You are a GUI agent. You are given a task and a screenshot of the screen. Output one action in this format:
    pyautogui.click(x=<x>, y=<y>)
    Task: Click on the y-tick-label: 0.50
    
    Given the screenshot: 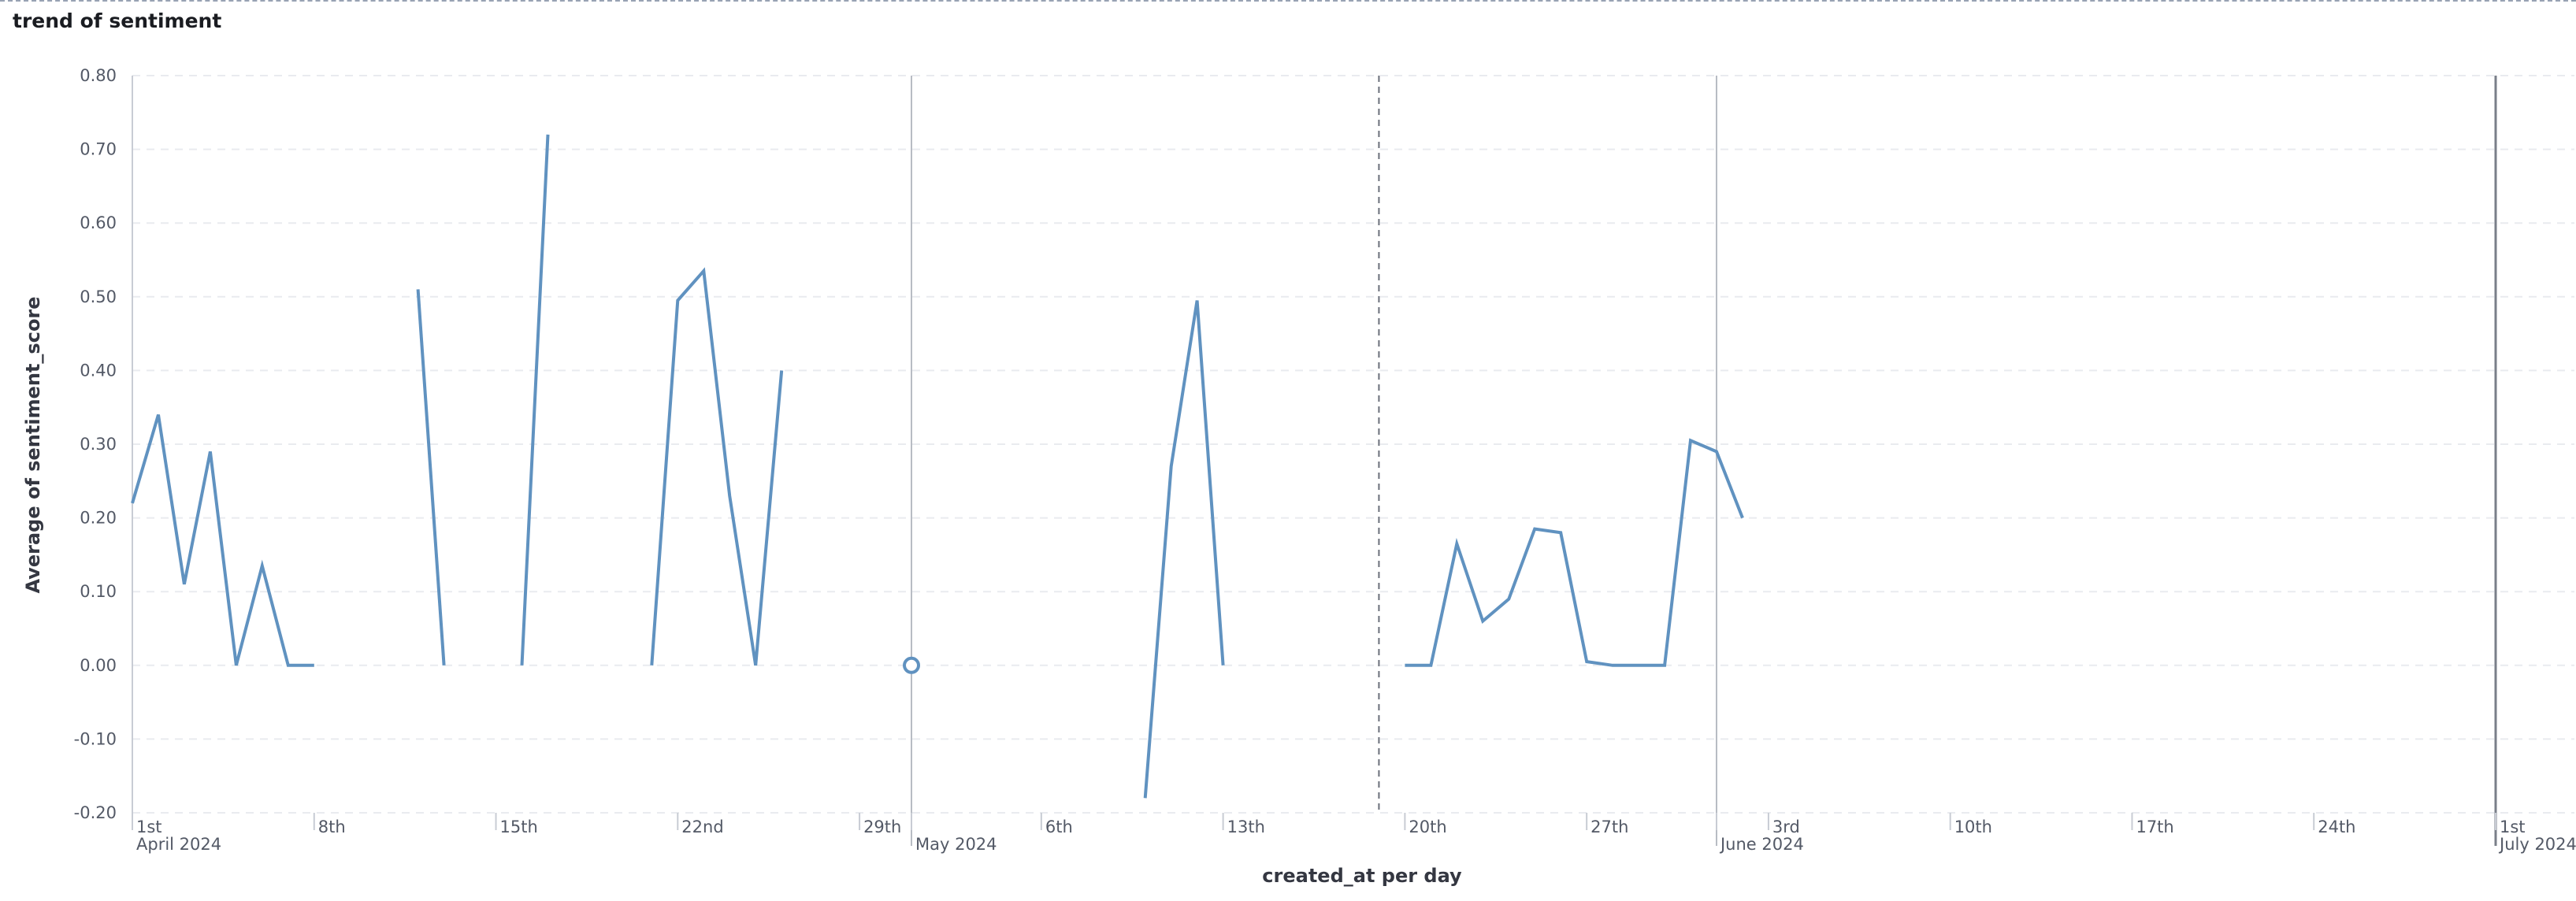 What is the action you would take?
    pyautogui.click(x=98, y=296)
    